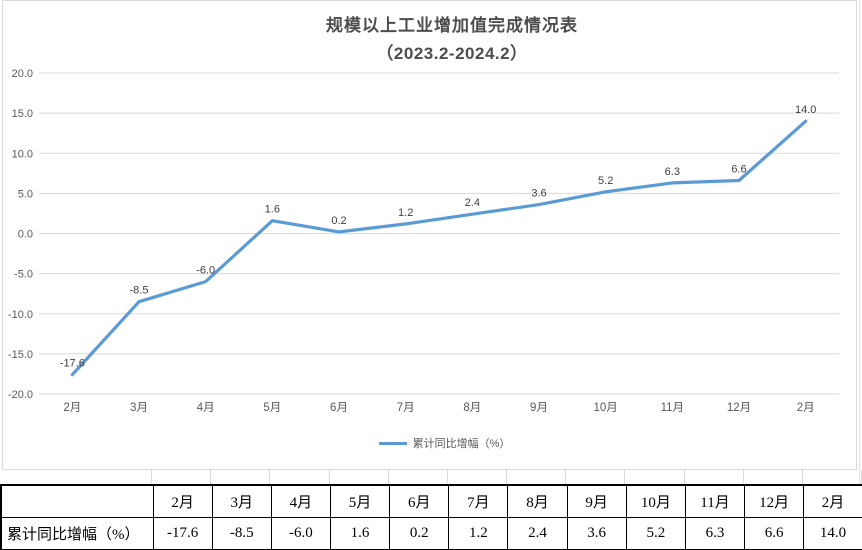  Describe the element at coordinates (25, 194) in the screenshot. I see `svg-text: 5.0` at that location.